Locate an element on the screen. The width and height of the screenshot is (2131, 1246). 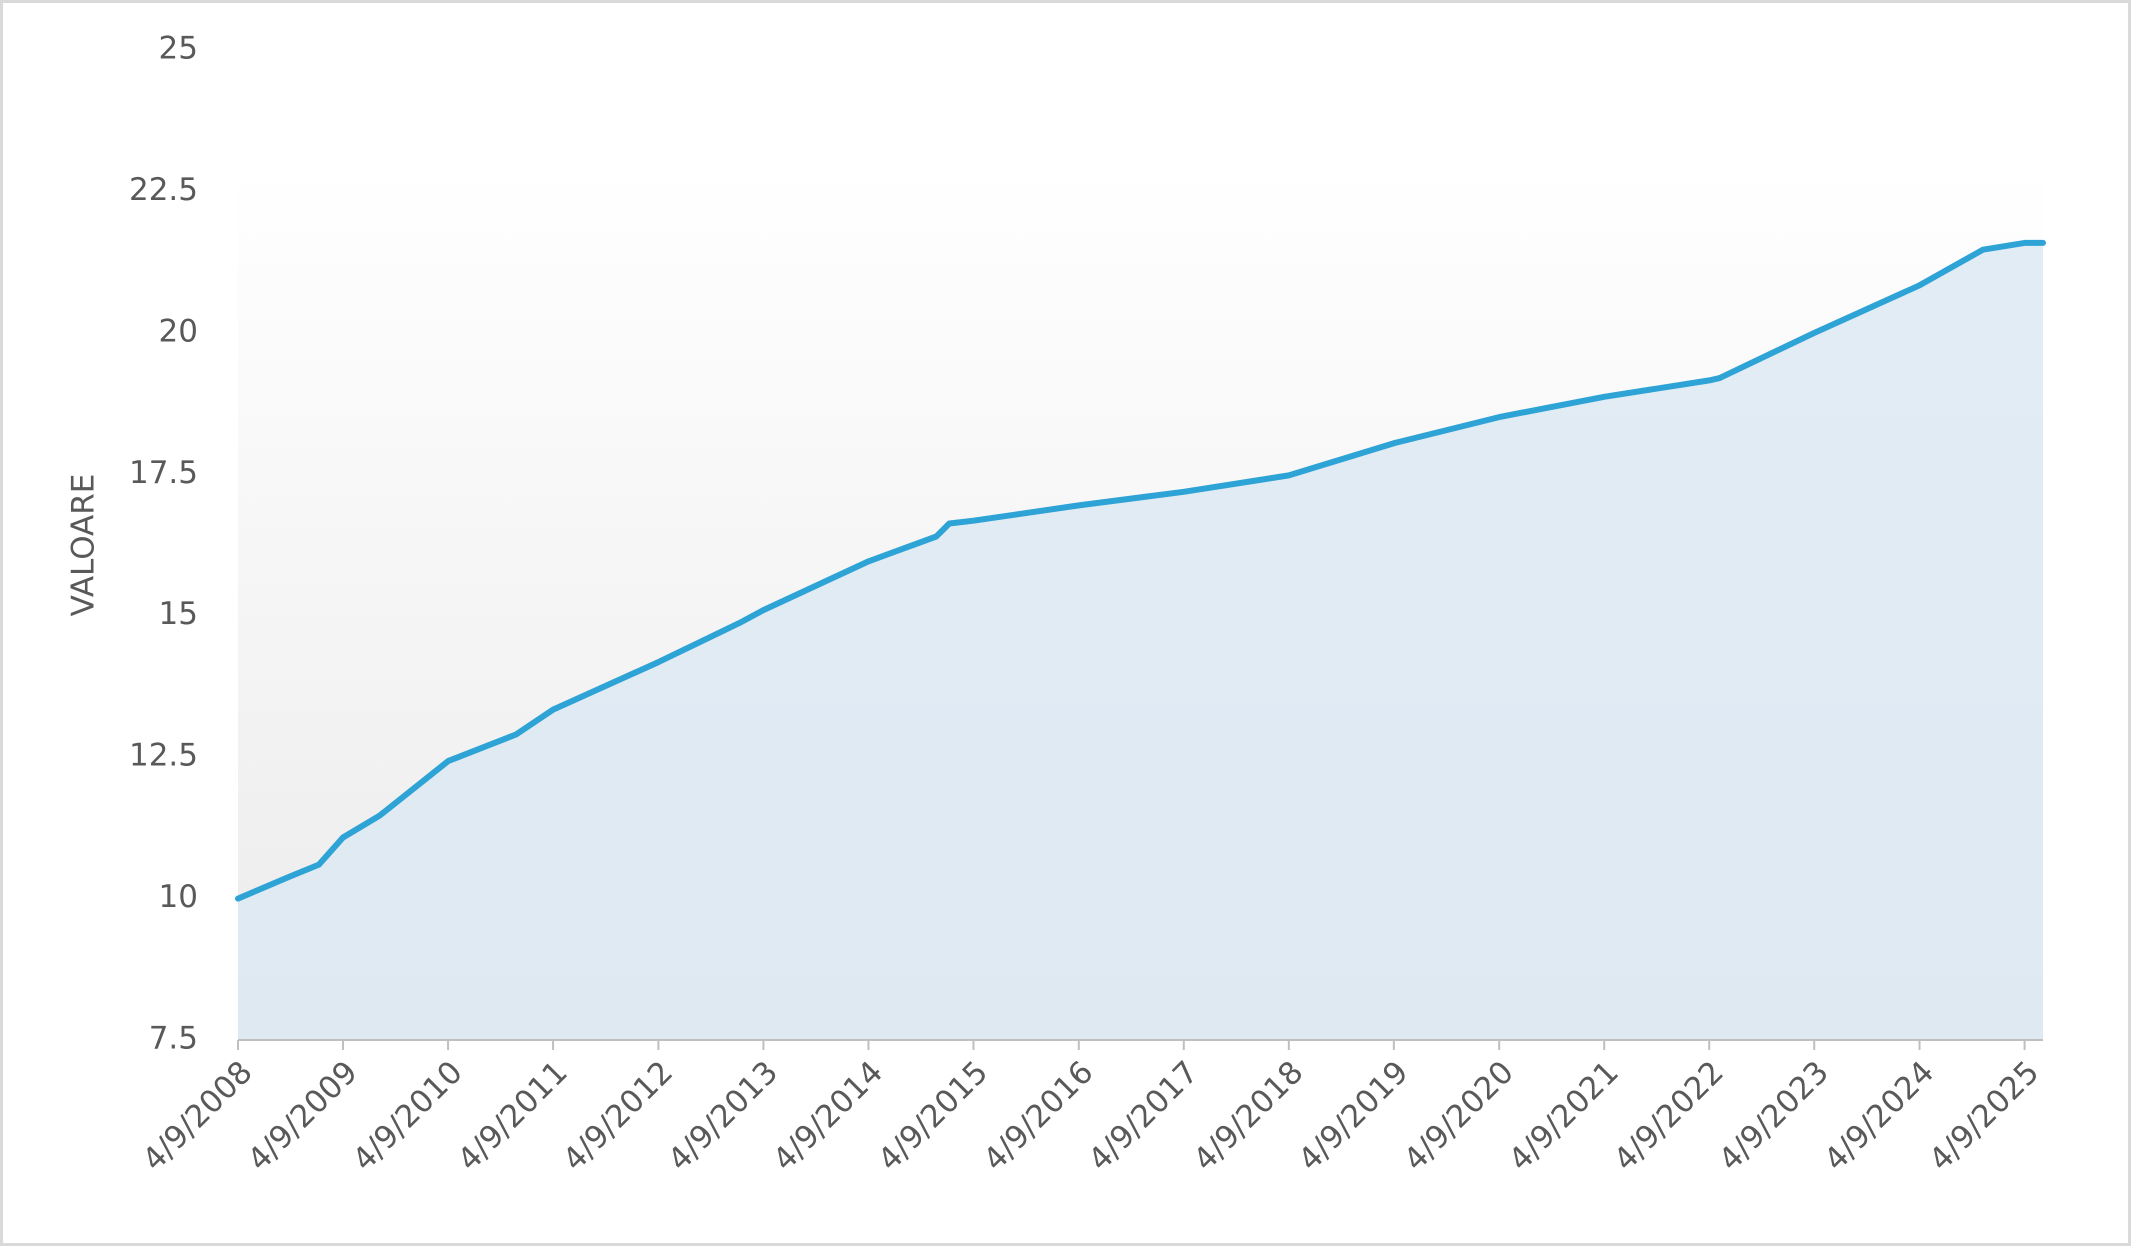
y-tick-label: 20 is located at coordinates (178, 331).